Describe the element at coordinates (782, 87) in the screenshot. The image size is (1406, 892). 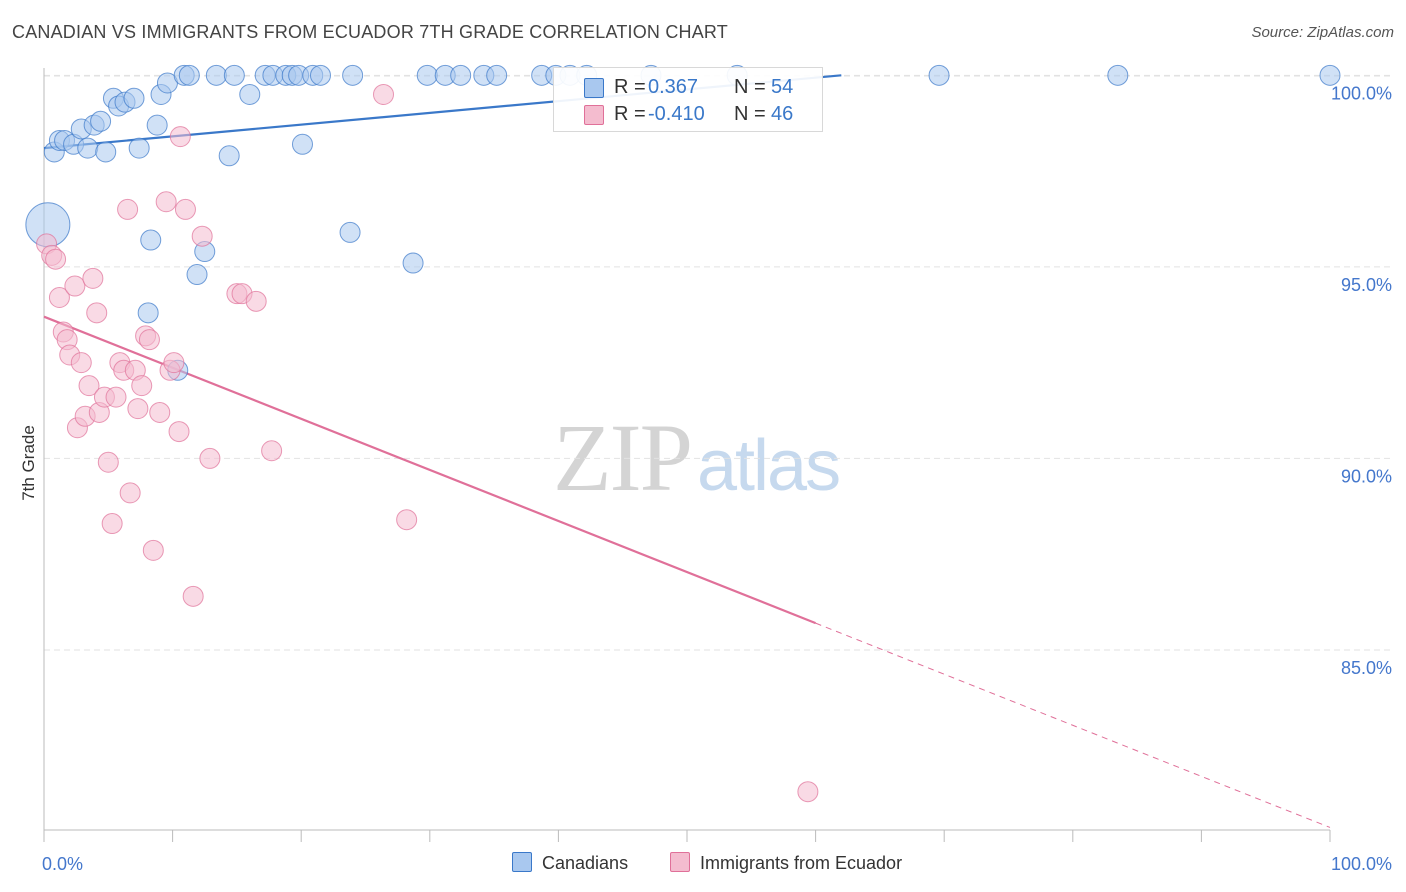
I see `legend-n-value: 54` at that location.